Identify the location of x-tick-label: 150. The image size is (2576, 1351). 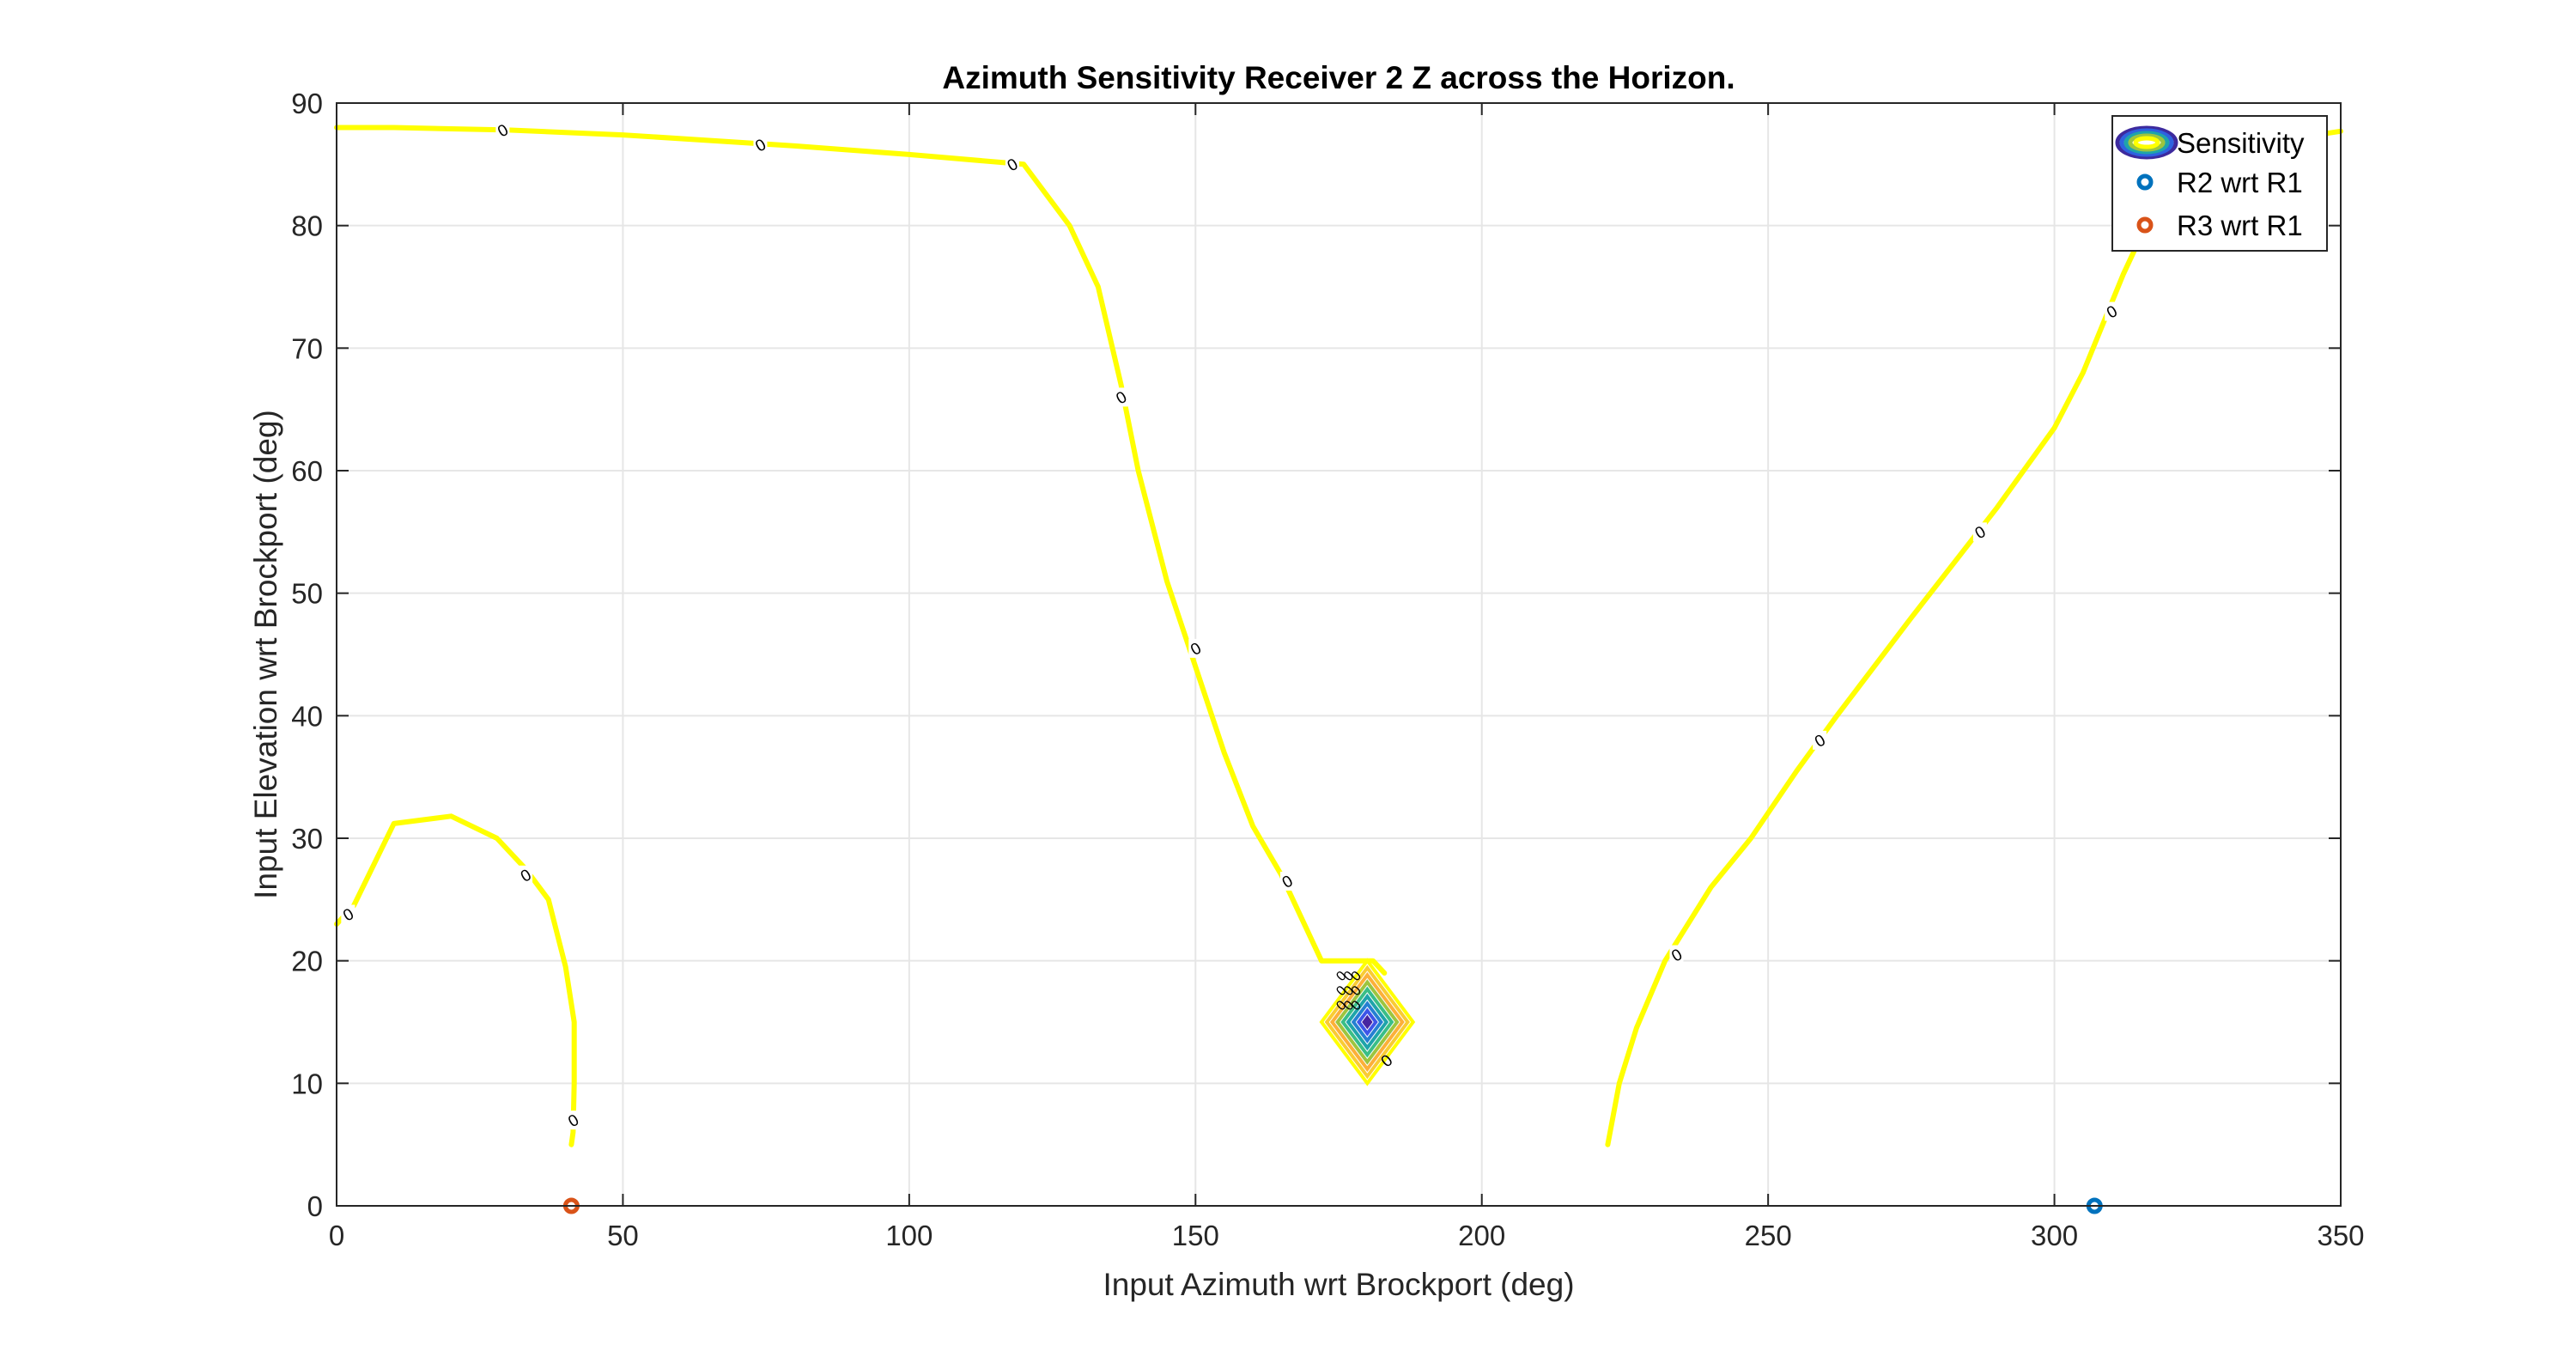
(1195, 1235).